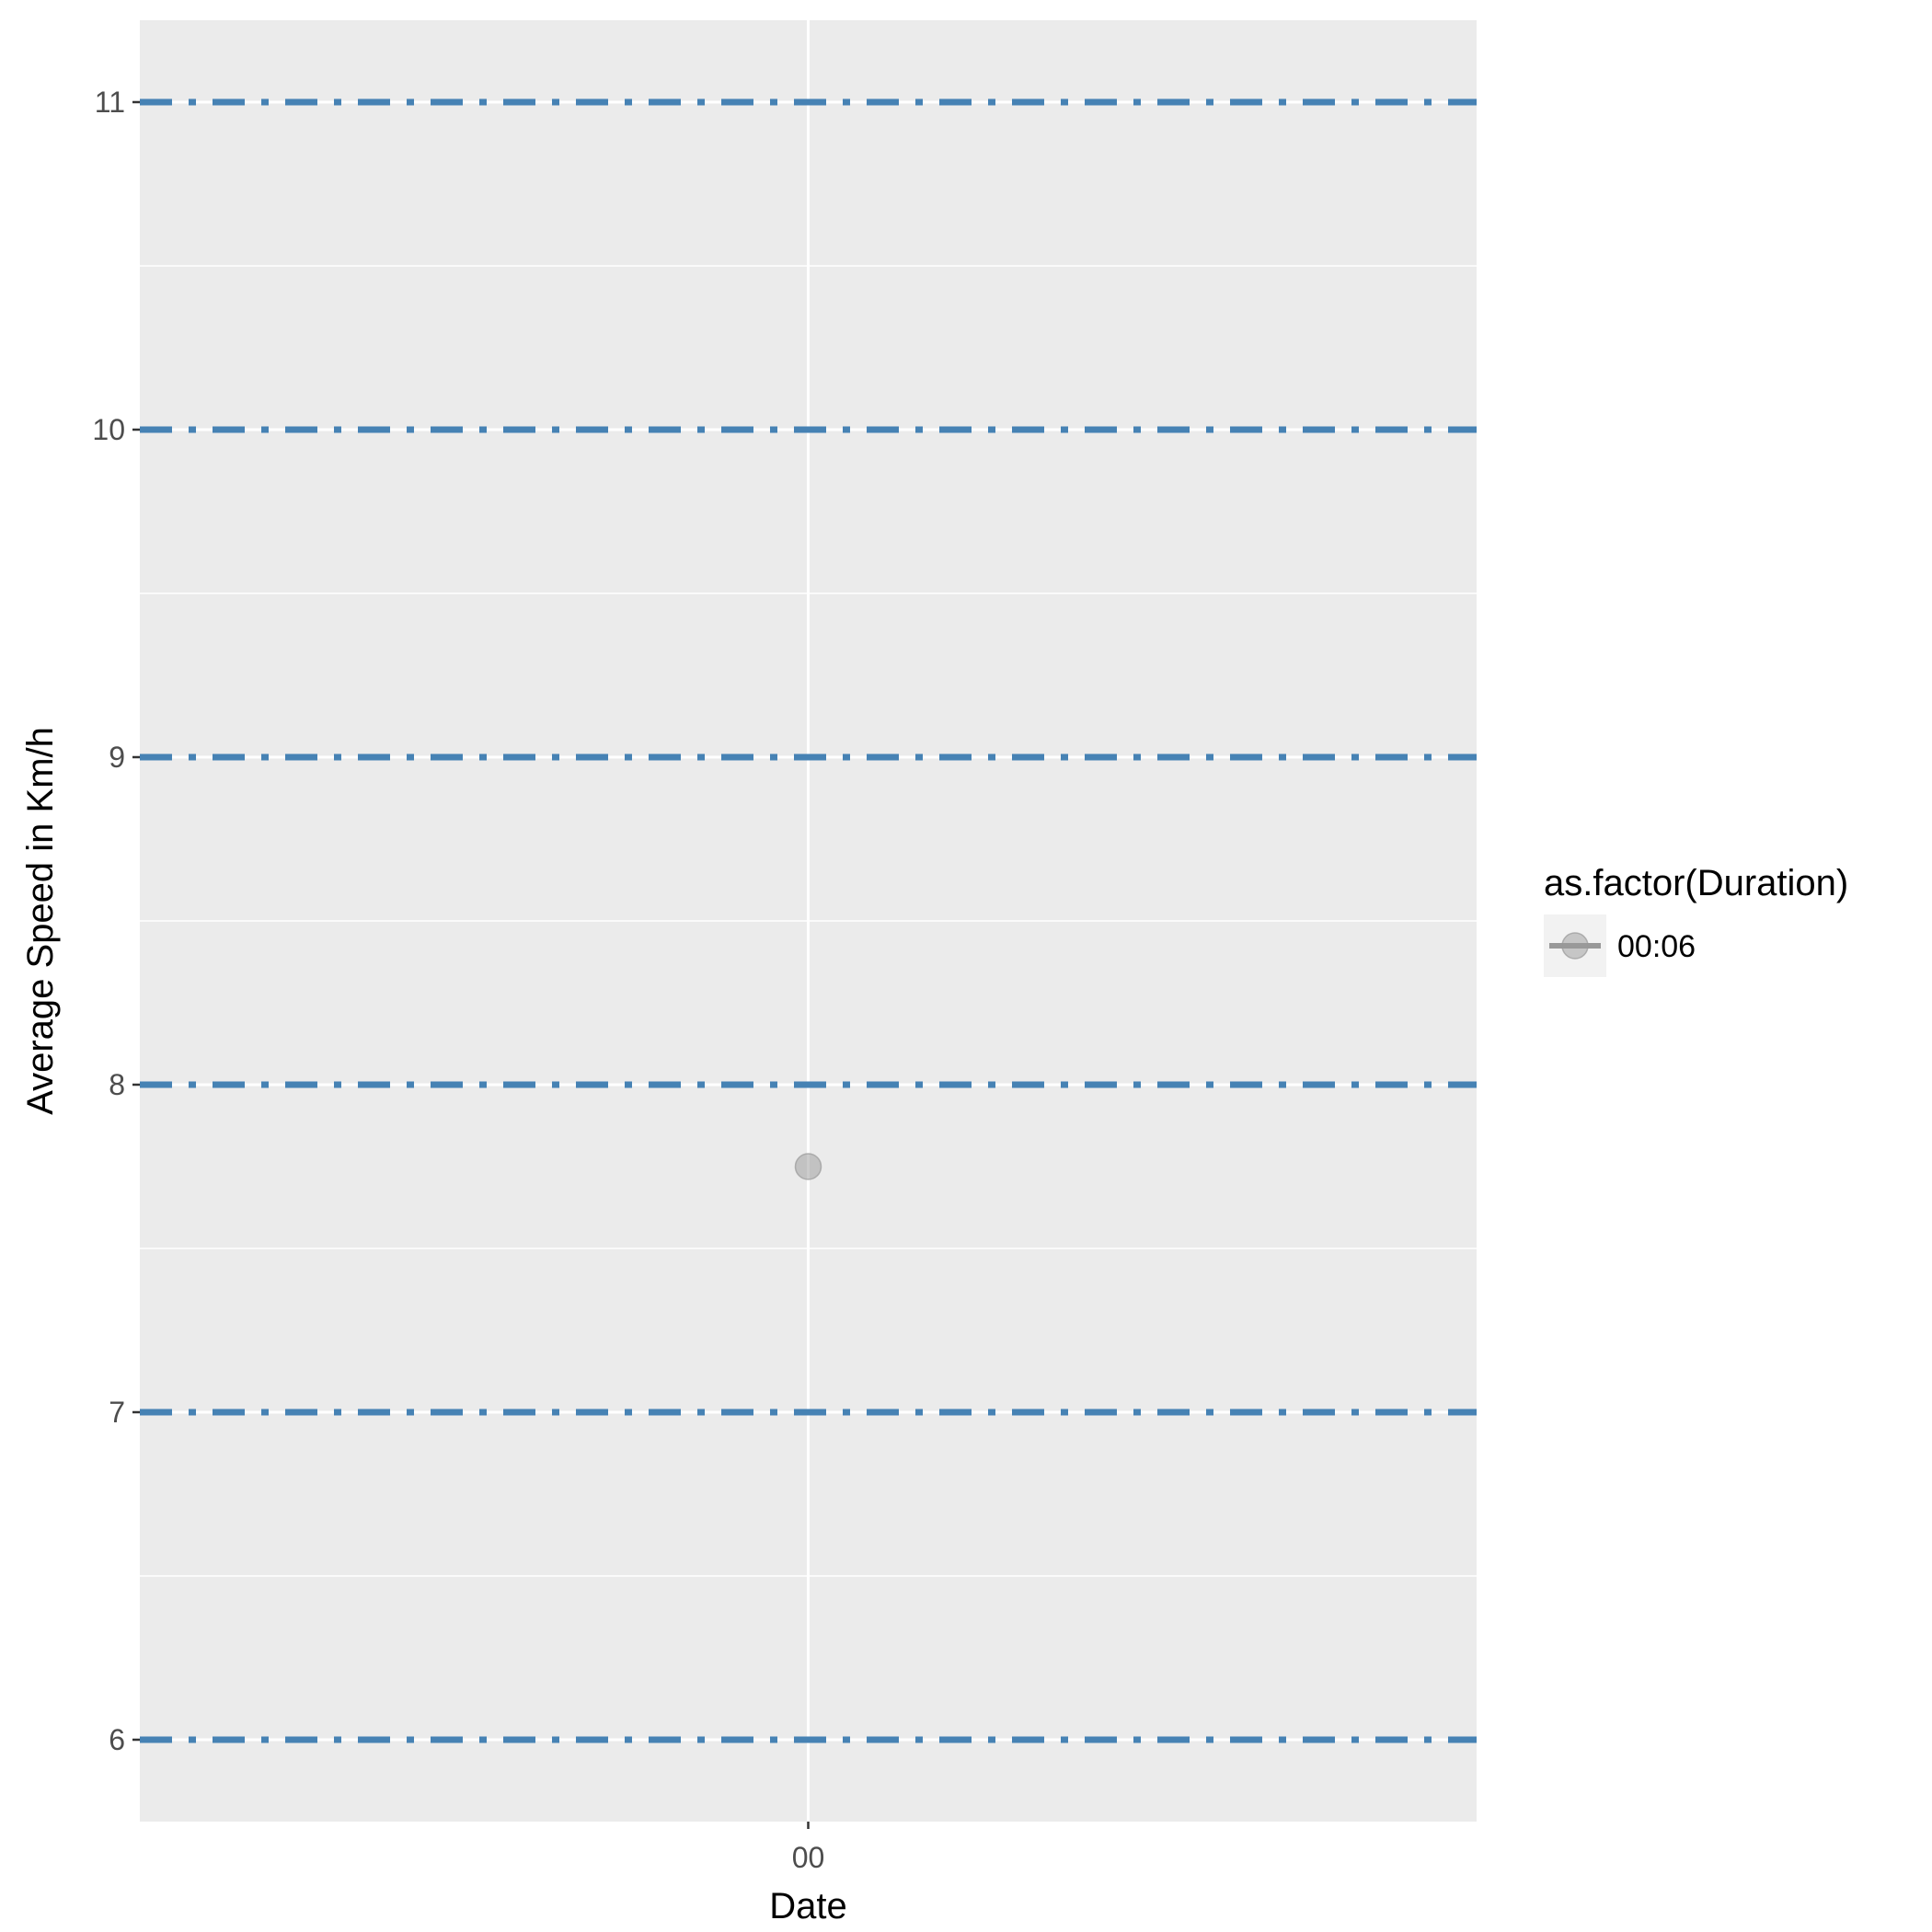  I want to click on x-axis: 00, so click(808, 1848).